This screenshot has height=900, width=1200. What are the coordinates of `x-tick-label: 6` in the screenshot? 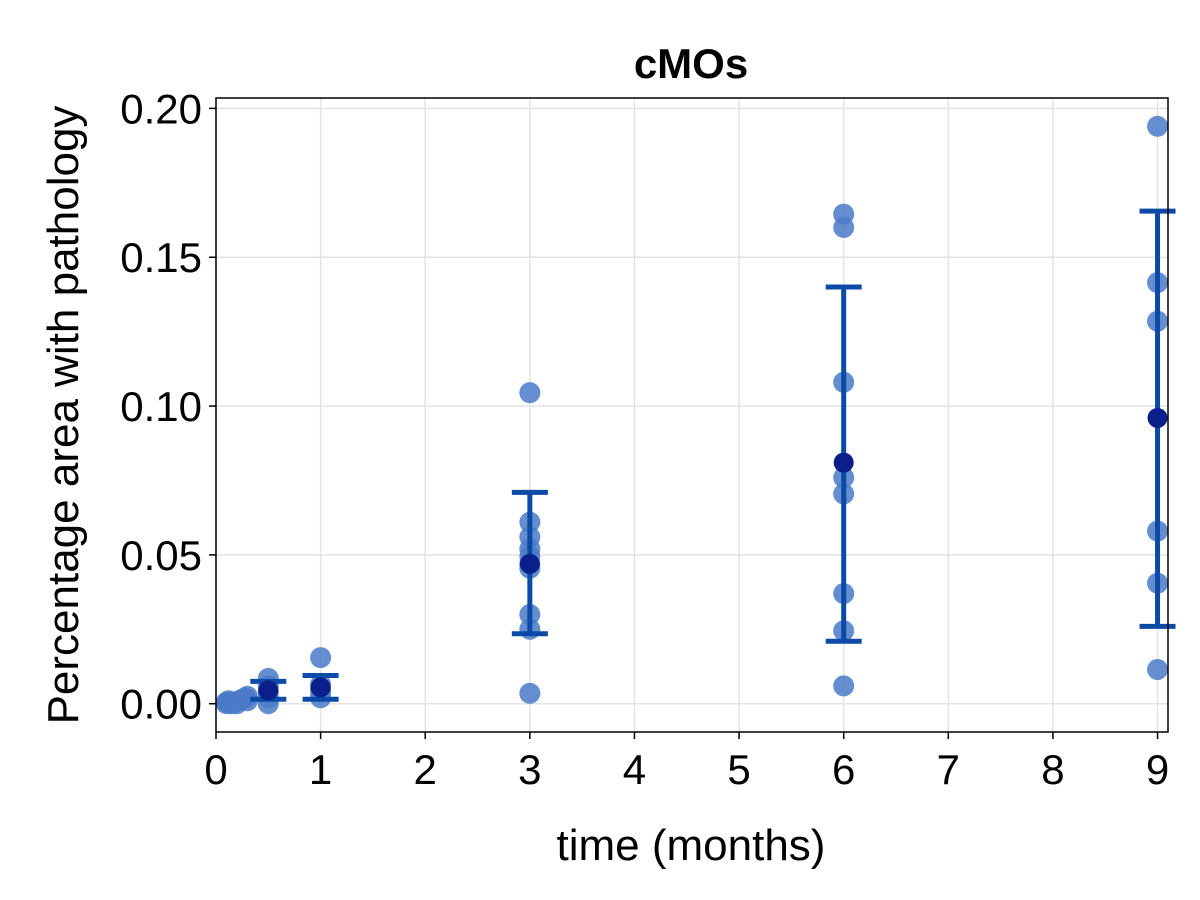 It's located at (843, 769).